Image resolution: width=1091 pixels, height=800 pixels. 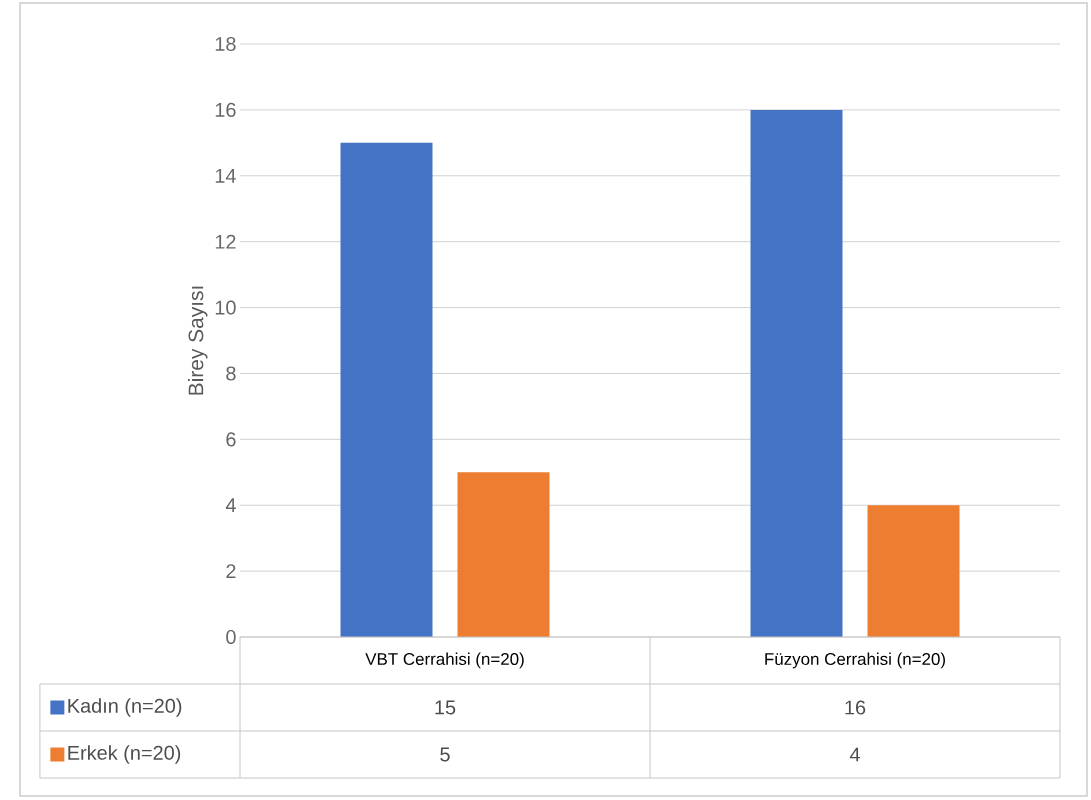 What do you see at coordinates (231, 373) in the screenshot?
I see `y-tick-label: 8` at bounding box center [231, 373].